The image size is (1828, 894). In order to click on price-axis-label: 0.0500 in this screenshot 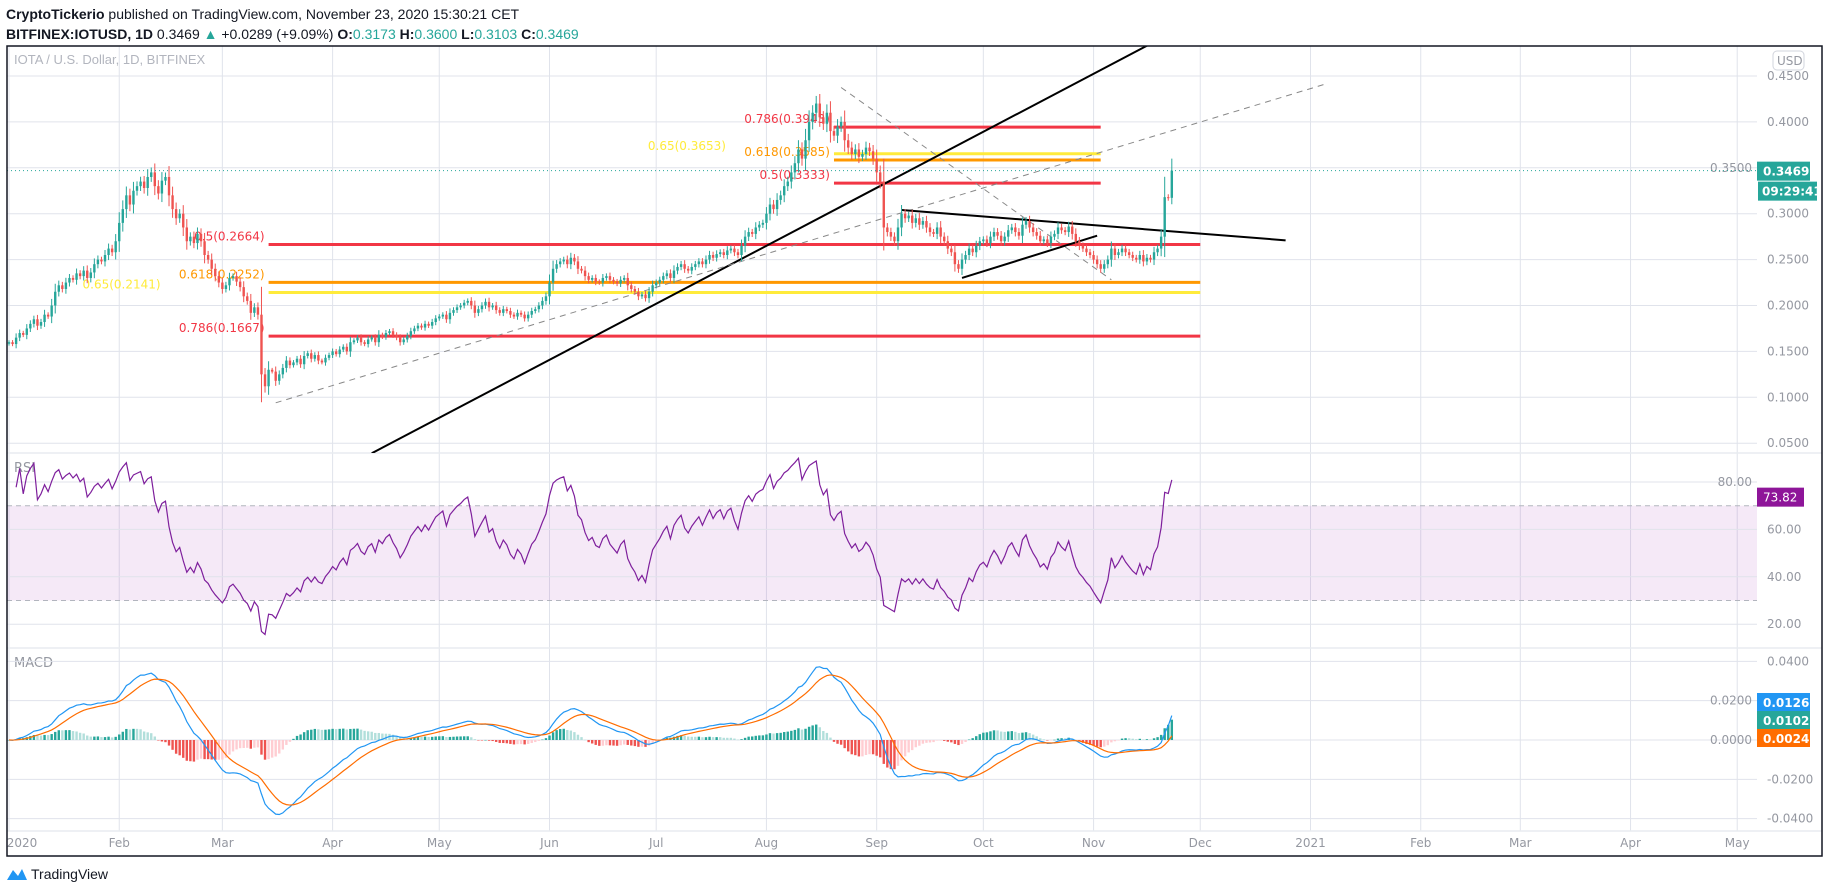, I will do `click(1788, 443)`.